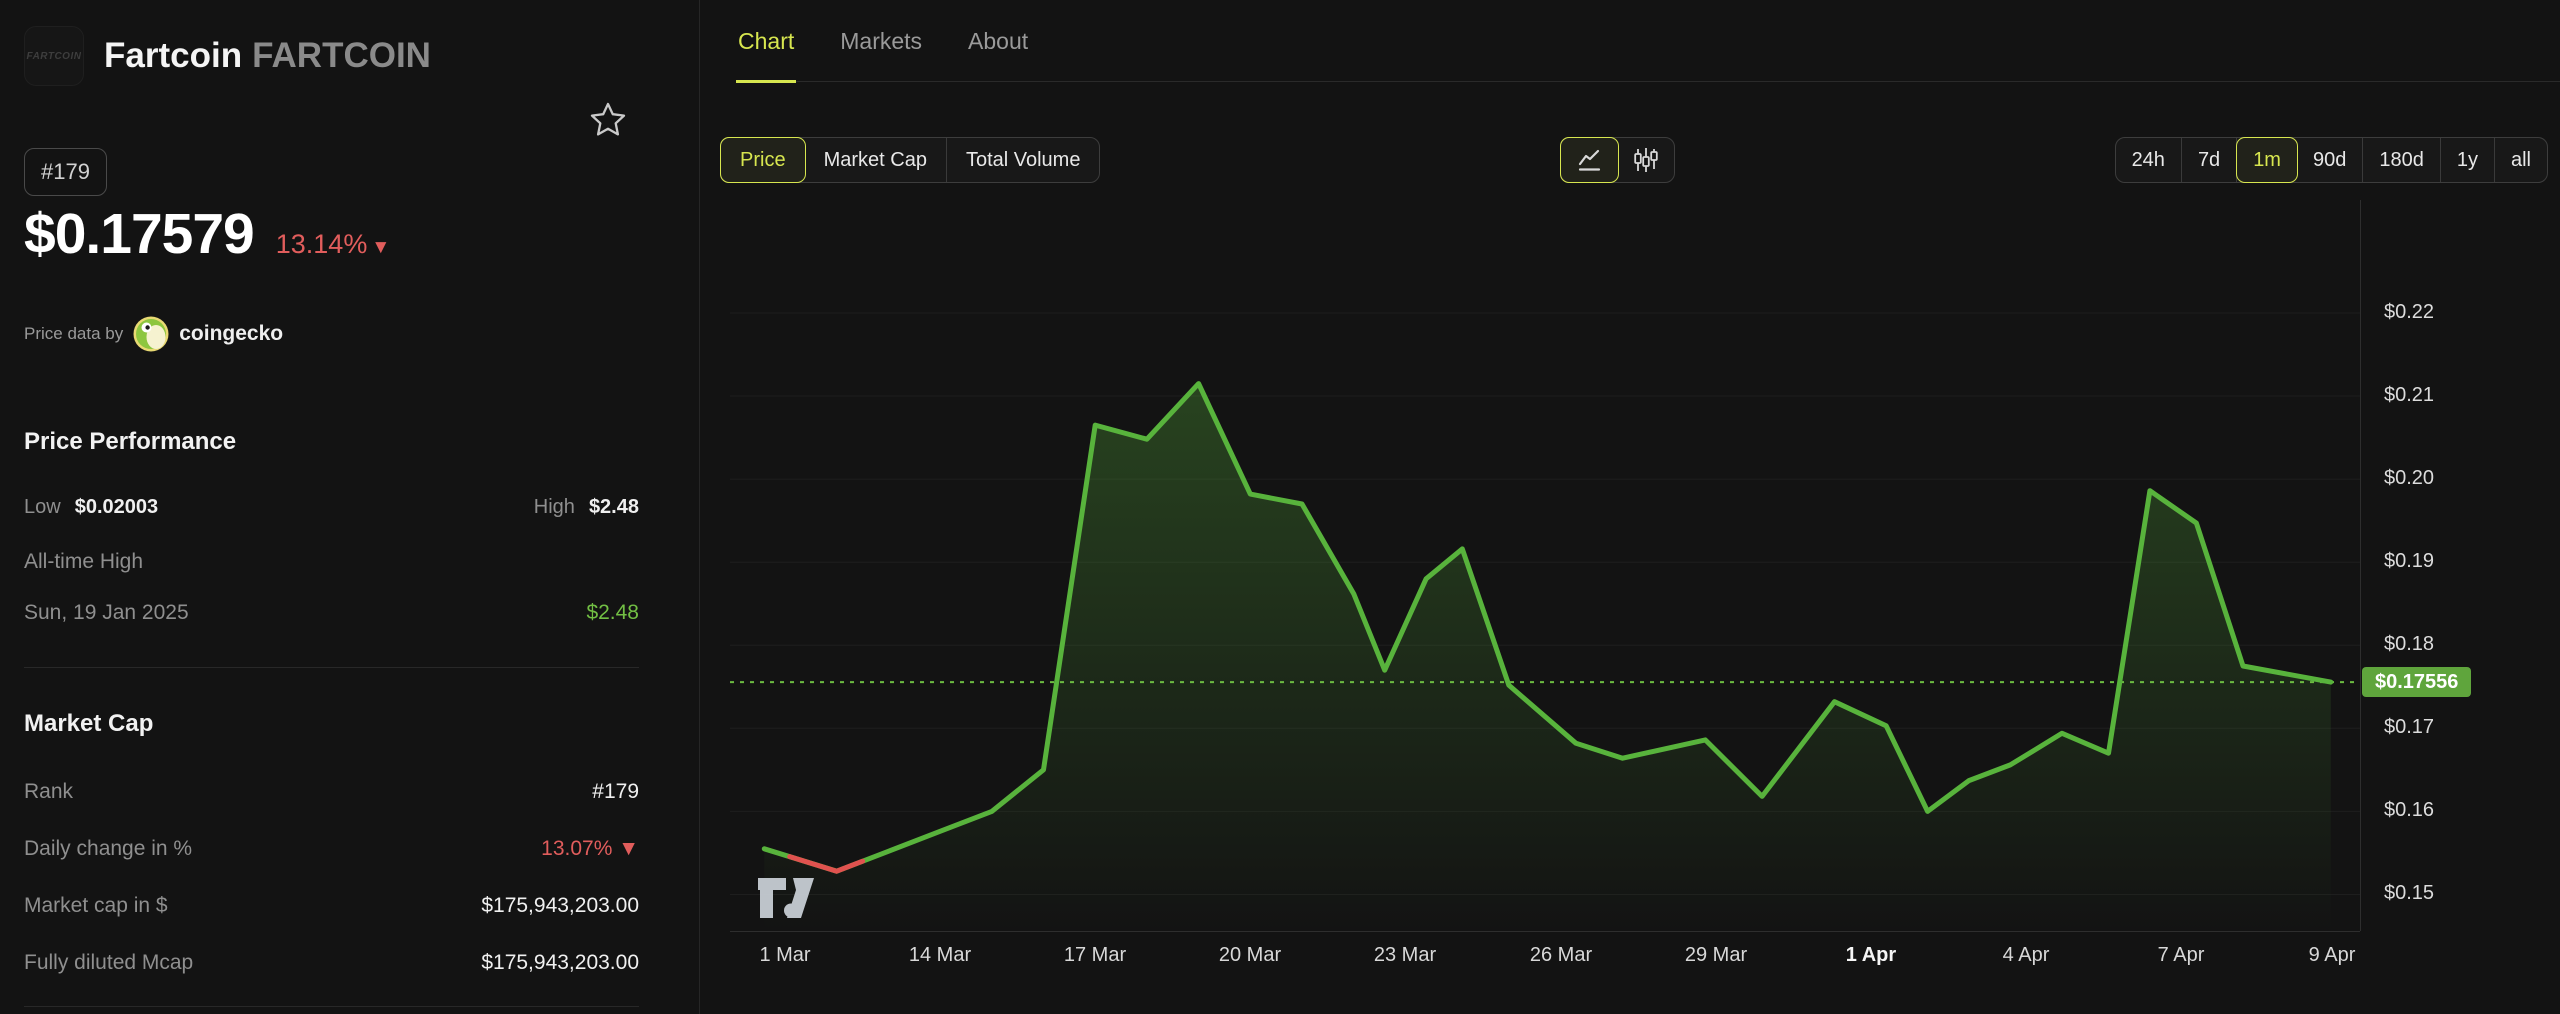  What do you see at coordinates (785, 955) in the screenshot?
I see `time-scale-label: 1 Mar` at bounding box center [785, 955].